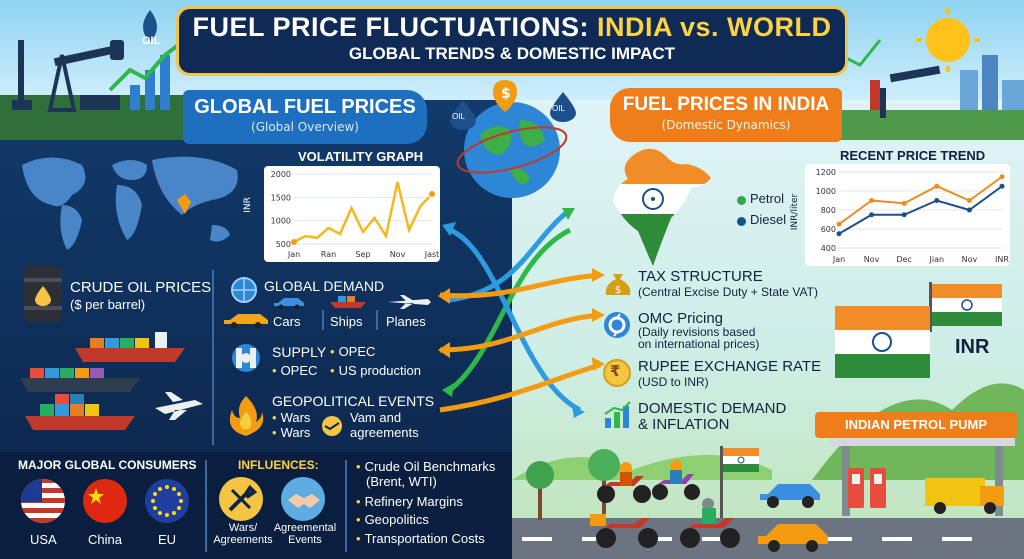  I want to click on global-section-header, so click(305, 117).